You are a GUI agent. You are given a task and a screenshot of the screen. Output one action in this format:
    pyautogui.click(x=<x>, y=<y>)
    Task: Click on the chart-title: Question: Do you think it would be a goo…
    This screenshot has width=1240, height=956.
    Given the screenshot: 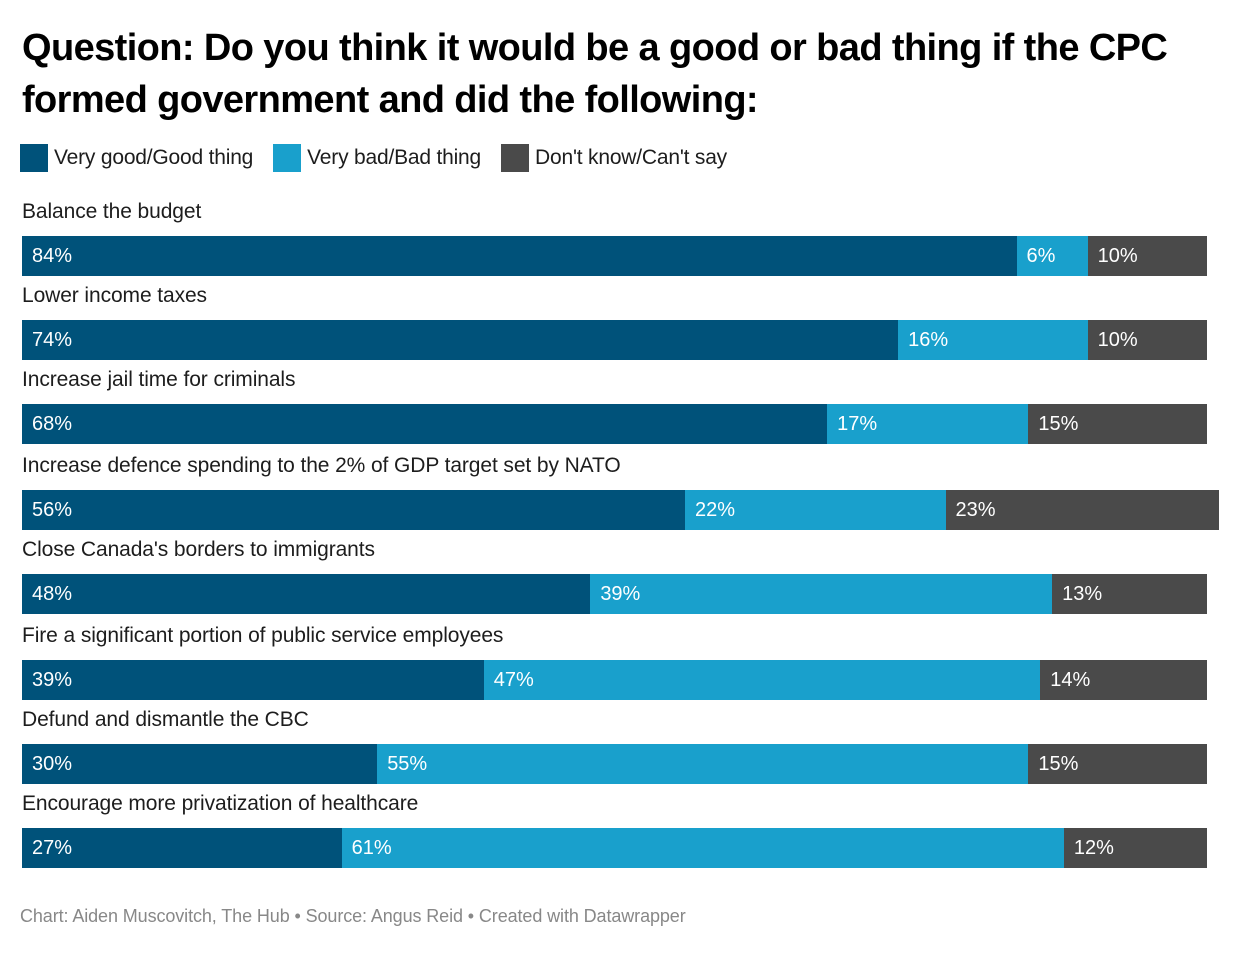 What is the action you would take?
    pyautogui.click(x=595, y=74)
    